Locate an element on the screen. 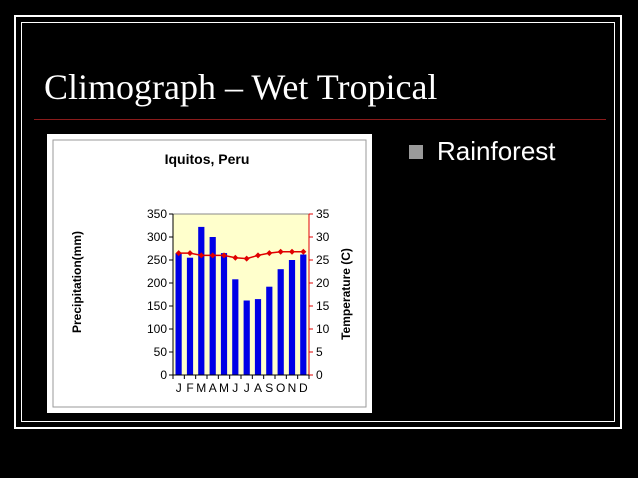  chart-title: Iquitos, Peru is located at coordinates (207, 159).